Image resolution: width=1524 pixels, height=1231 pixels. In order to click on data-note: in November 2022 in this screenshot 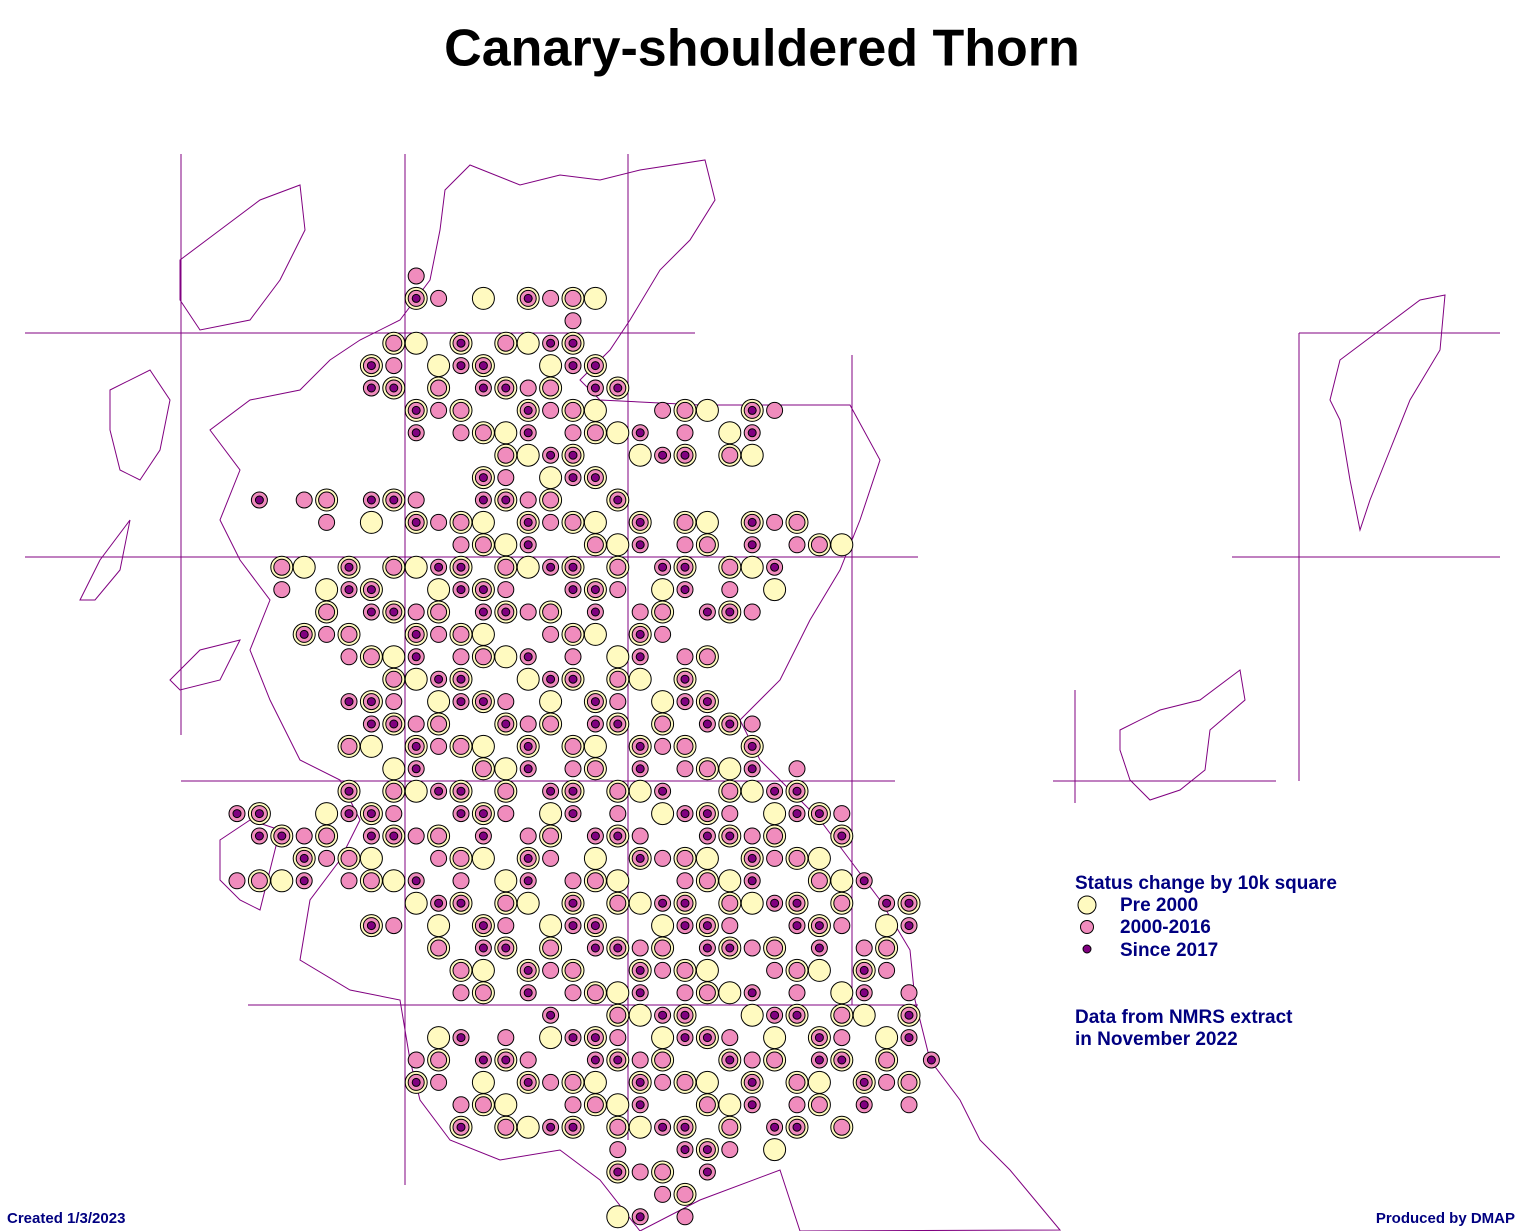, I will do `click(1156, 1039)`.